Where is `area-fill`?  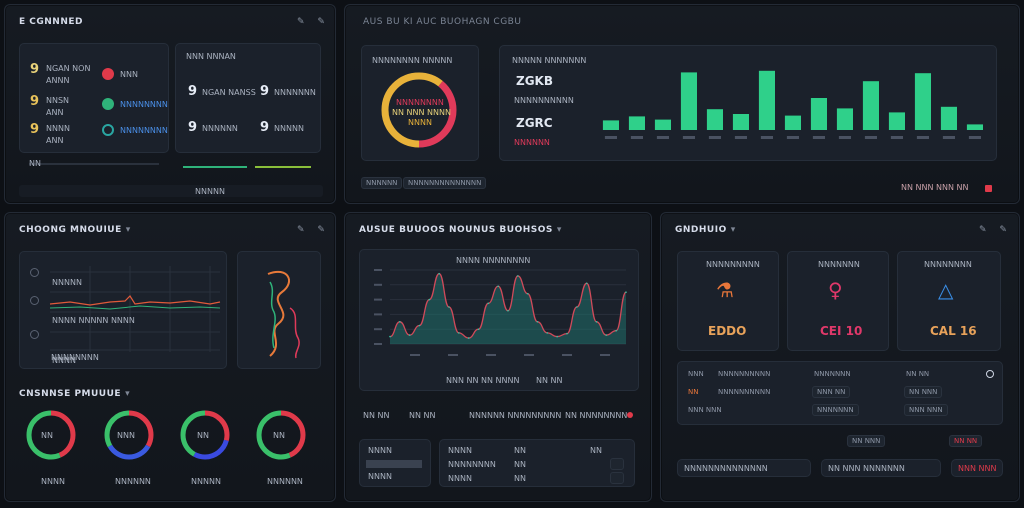 area-fill is located at coordinates (508, 308).